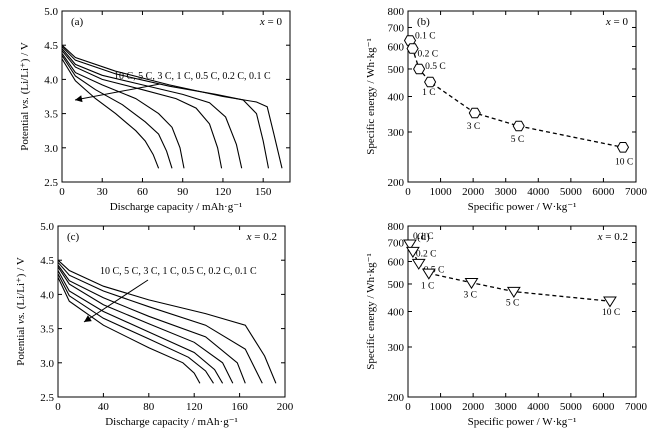 The width and height of the screenshot is (670, 435). I want to click on x-tick-label: 80, so click(149, 407).